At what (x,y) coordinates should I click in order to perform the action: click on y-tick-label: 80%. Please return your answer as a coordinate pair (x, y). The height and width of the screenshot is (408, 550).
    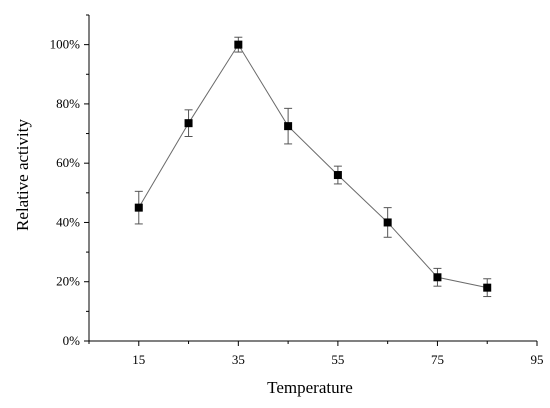
    Looking at the image, I should click on (68, 103).